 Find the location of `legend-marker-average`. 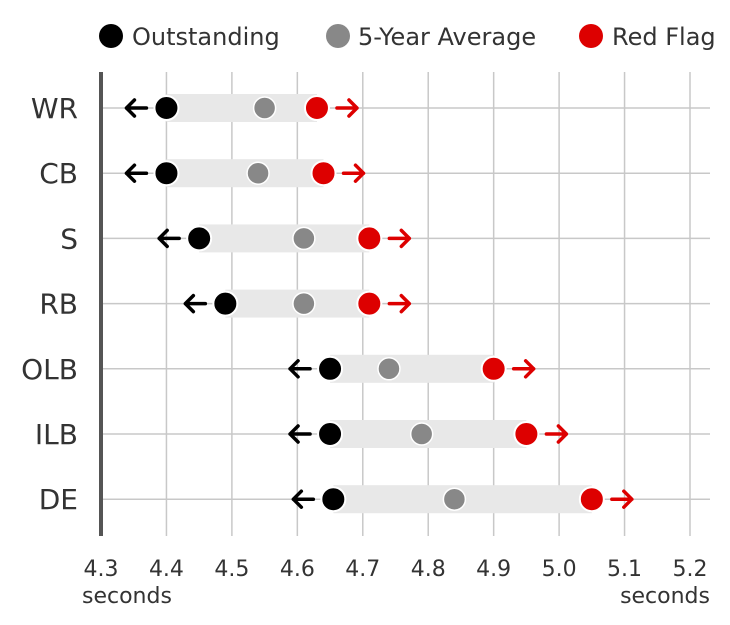

legend-marker-average is located at coordinates (338, 36).